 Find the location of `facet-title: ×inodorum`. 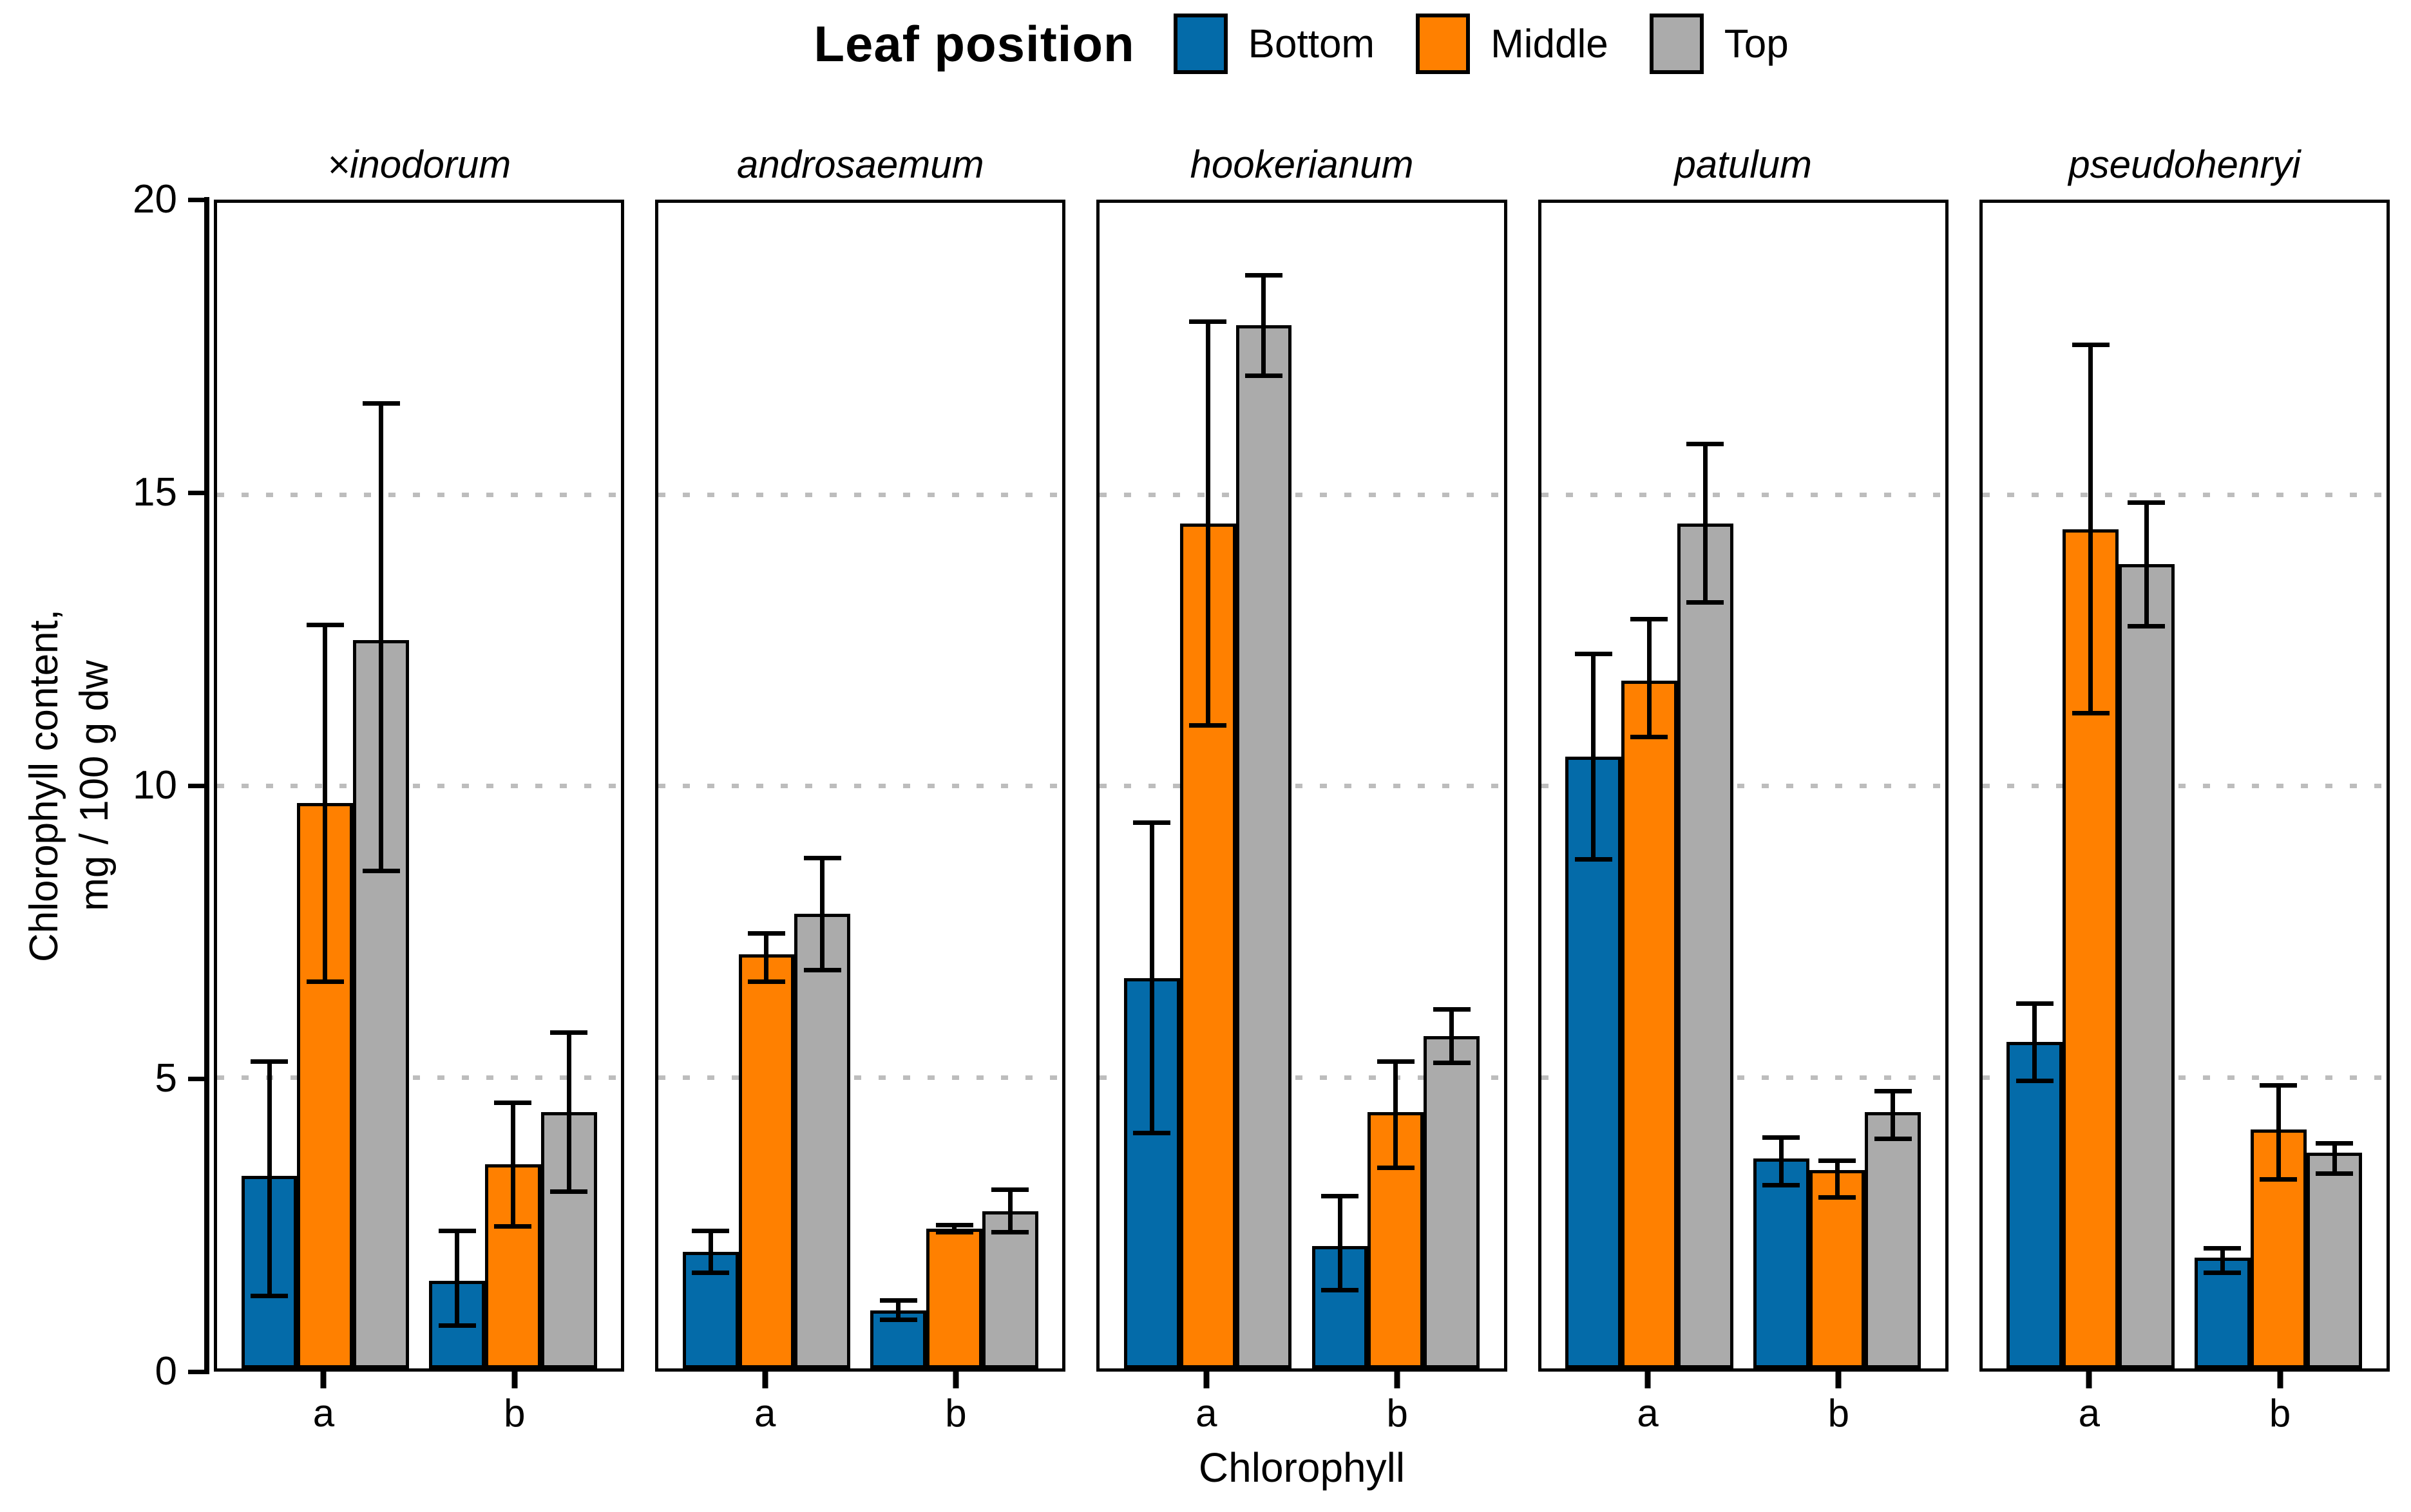

facet-title: ×inodorum is located at coordinates (419, 164).